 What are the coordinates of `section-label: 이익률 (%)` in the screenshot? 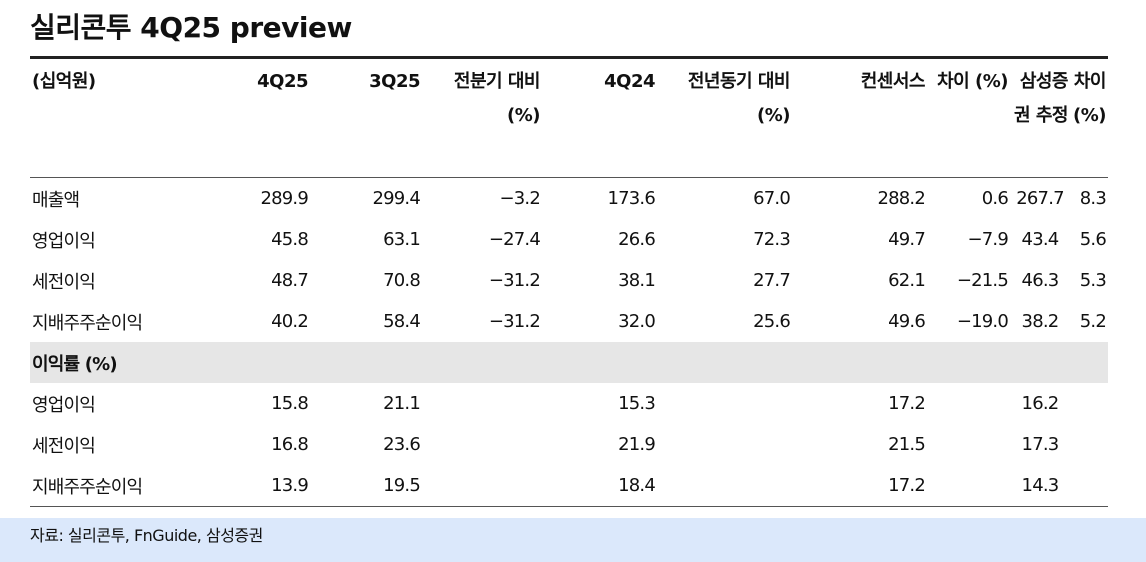 It's located at (569, 362).